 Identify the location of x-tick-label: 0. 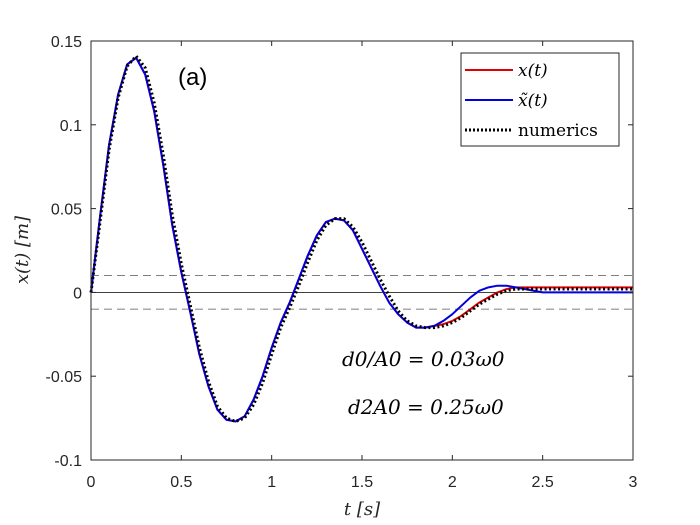
(91, 482).